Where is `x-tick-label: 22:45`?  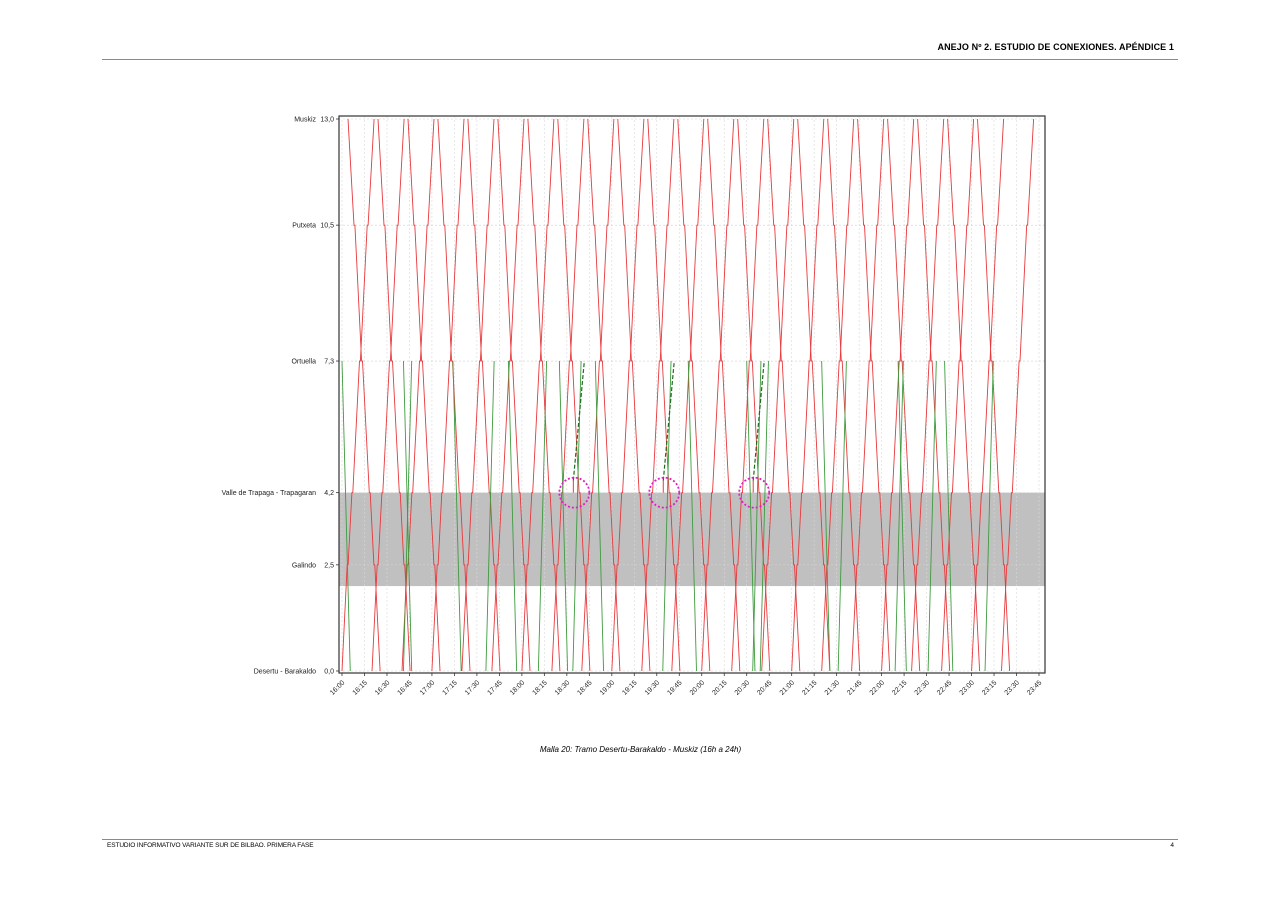
x-tick-label: 22:45 is located at coordinates (944, 687).